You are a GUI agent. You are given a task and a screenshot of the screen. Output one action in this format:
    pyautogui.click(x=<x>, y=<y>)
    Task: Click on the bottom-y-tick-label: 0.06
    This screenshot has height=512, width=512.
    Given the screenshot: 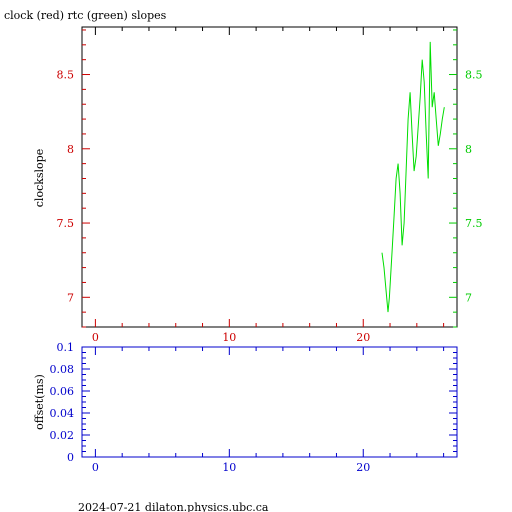 What is the action you would take?
    pyautogui.click(x=62, y=391)
    